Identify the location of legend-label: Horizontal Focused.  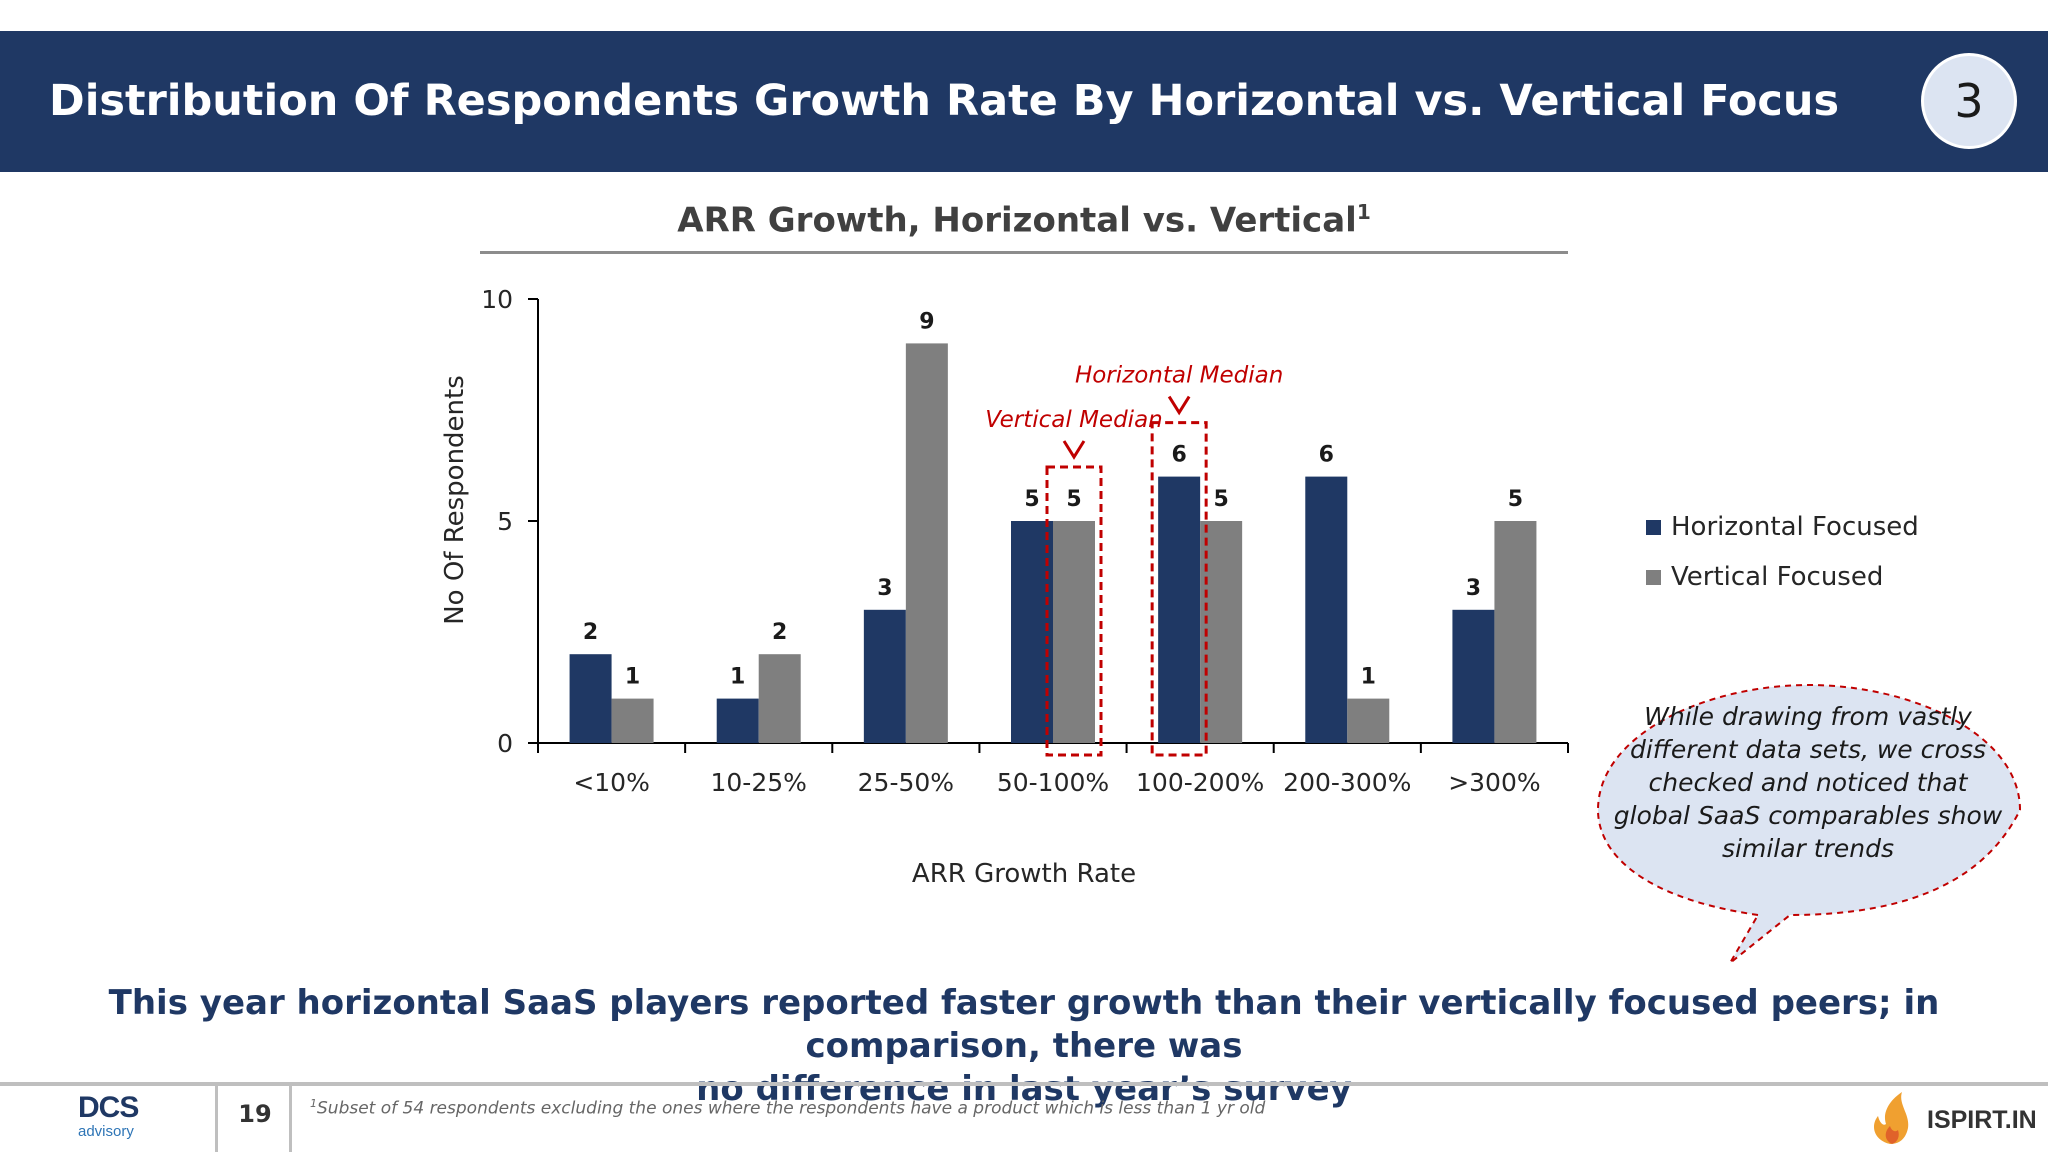
(1795, 527).